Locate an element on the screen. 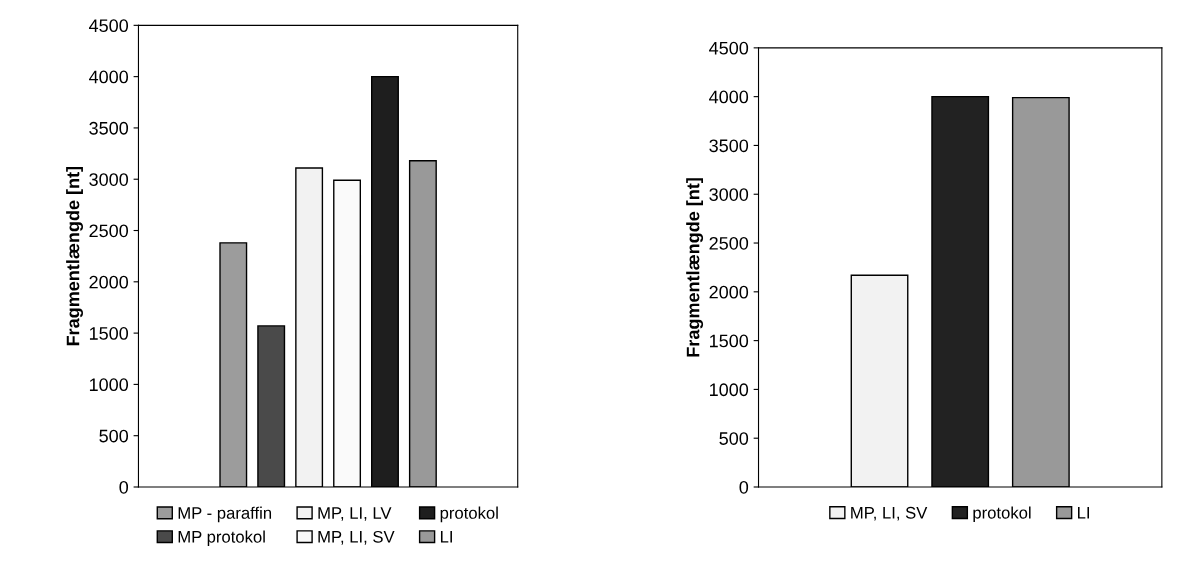 The width and height of the screenshot is (1204, 563). legend-label: MP protokol is located at coordinates (221, 538).